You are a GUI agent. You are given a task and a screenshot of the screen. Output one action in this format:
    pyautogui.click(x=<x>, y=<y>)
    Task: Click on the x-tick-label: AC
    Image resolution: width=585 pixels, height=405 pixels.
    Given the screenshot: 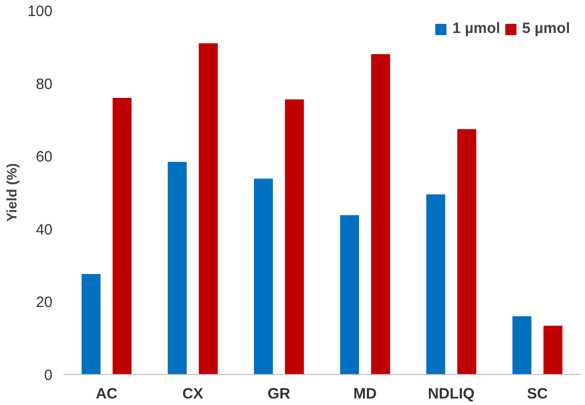 What is the action you would take?
    pyautogui.click(x=107, y=394)
    